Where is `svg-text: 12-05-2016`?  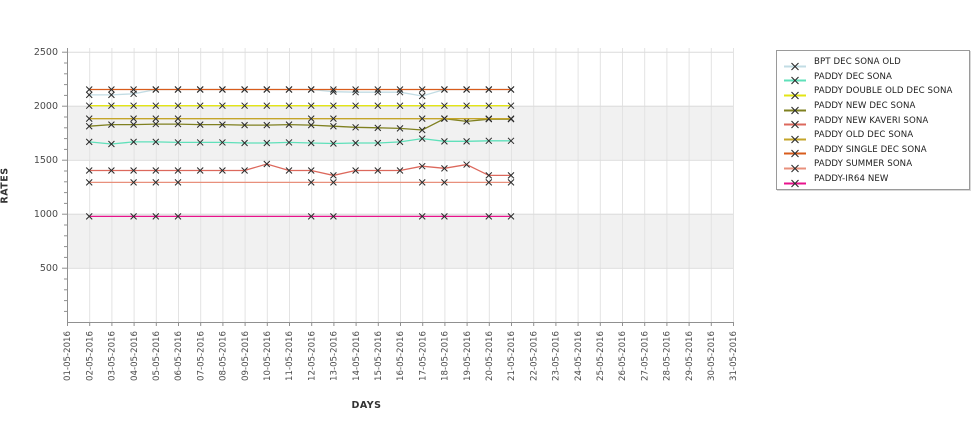 svg-text: 12-05-2016 is located at coordinates (312, 356).